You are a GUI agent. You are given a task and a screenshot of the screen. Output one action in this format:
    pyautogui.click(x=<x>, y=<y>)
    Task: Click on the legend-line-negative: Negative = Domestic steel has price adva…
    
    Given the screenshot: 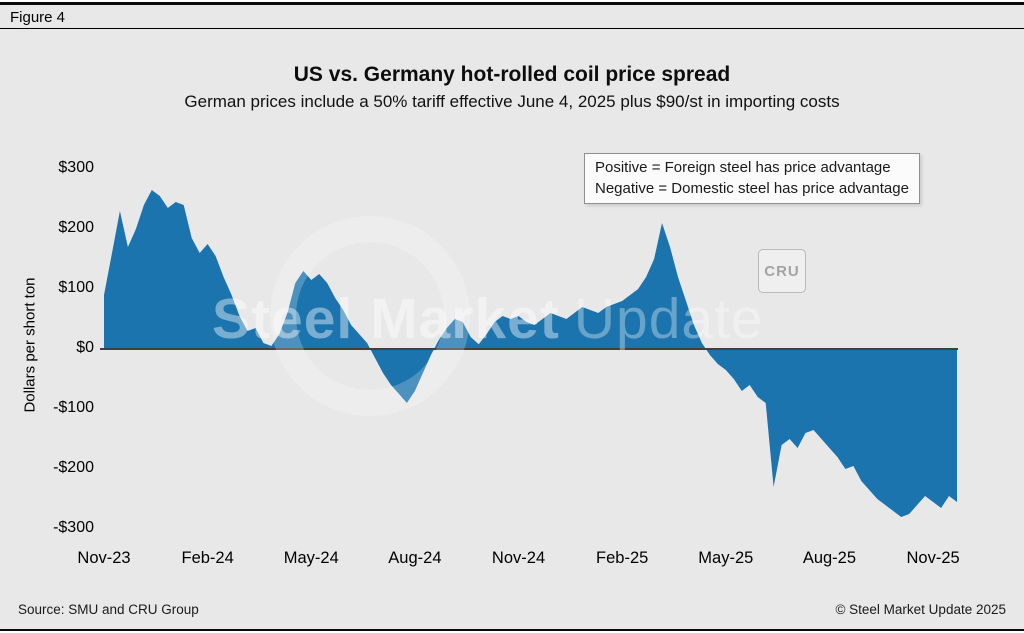 What is the action you would take?
    pyautogui.click(x=752, y=188)
    